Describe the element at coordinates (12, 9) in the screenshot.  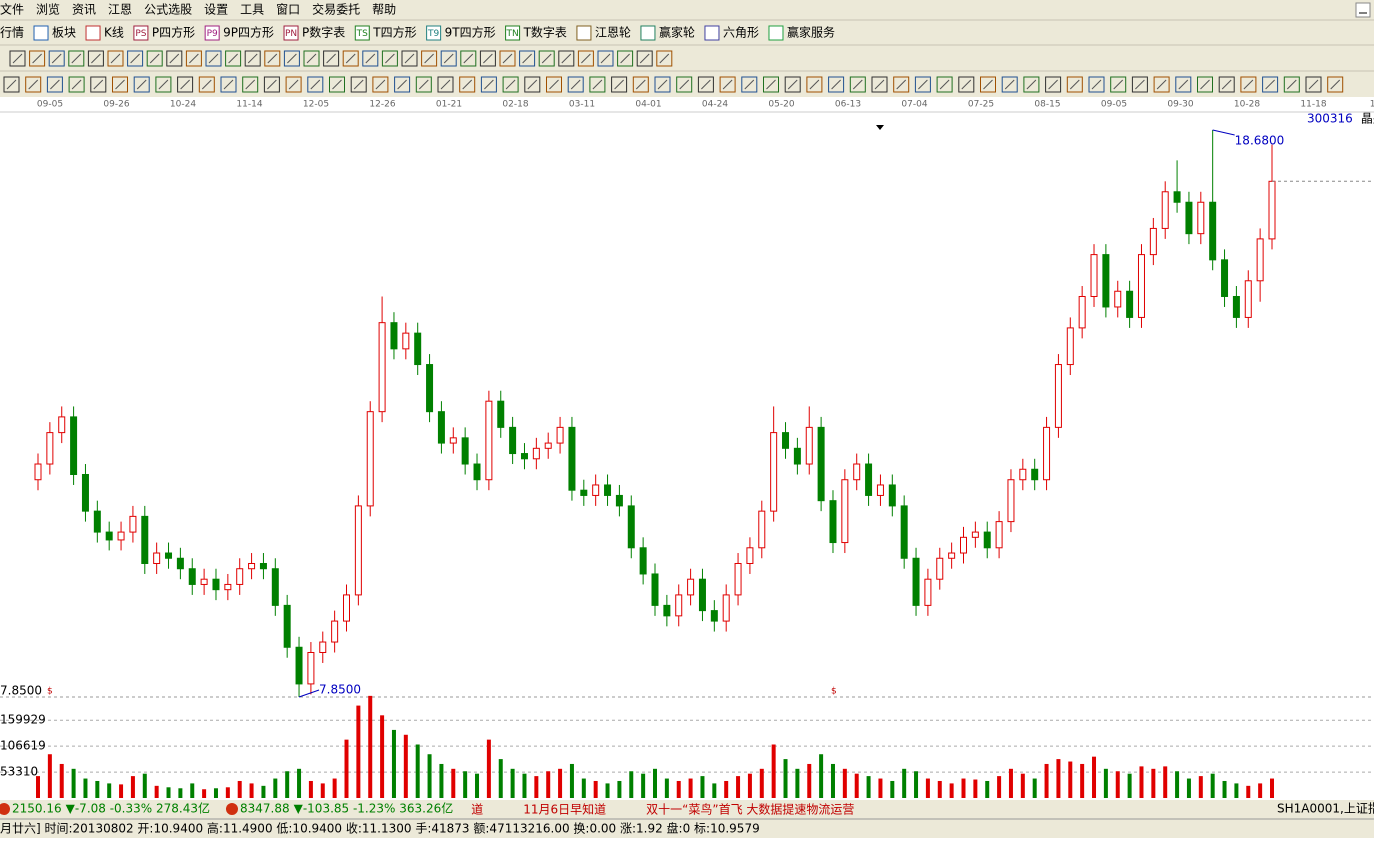
I see `menu-item: 文件` at that location.